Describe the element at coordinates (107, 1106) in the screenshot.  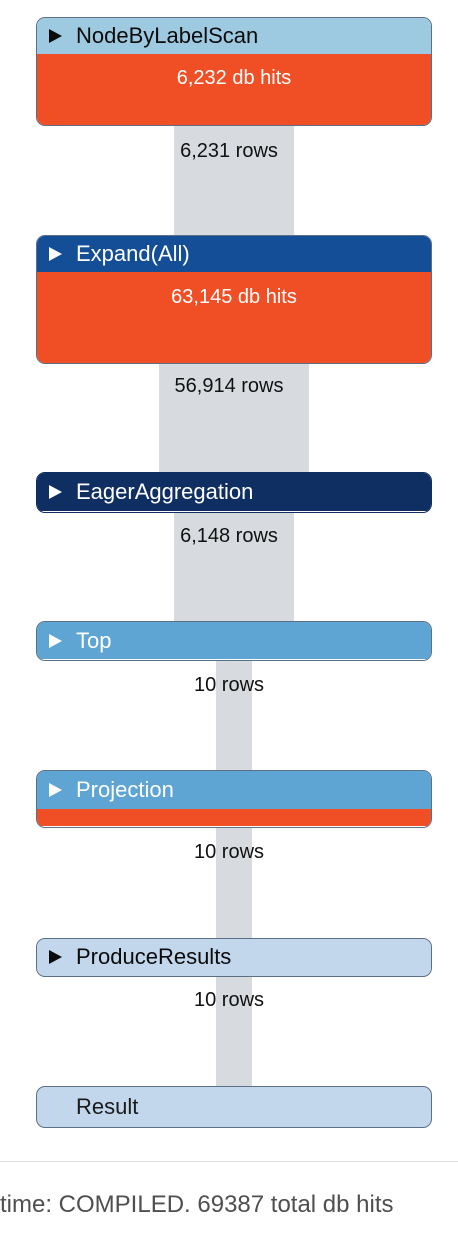
I see `result-label: Result` at that location.